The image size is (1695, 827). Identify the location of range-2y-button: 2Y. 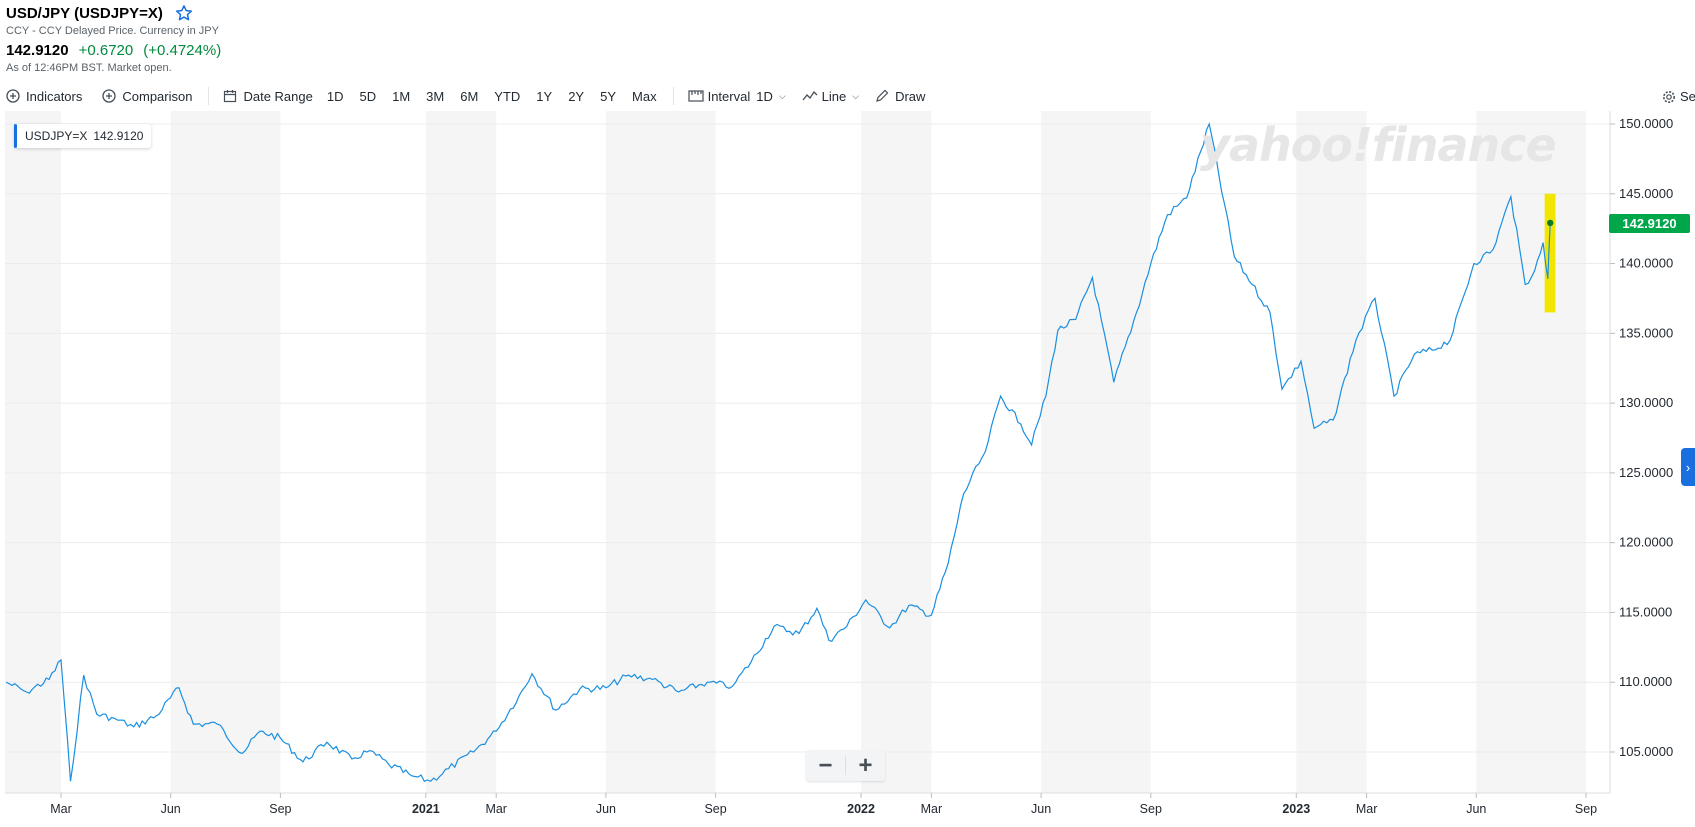
(576, 96).